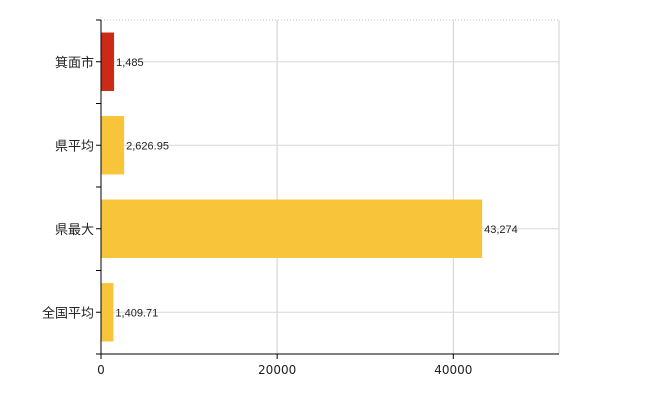 Image resolution: width=650 pixels, height=400 pixels. What do you see at coordinates (74, 63) in the screenshot?
I see `category-label: 箕面市` at bounding box center [74, 63].